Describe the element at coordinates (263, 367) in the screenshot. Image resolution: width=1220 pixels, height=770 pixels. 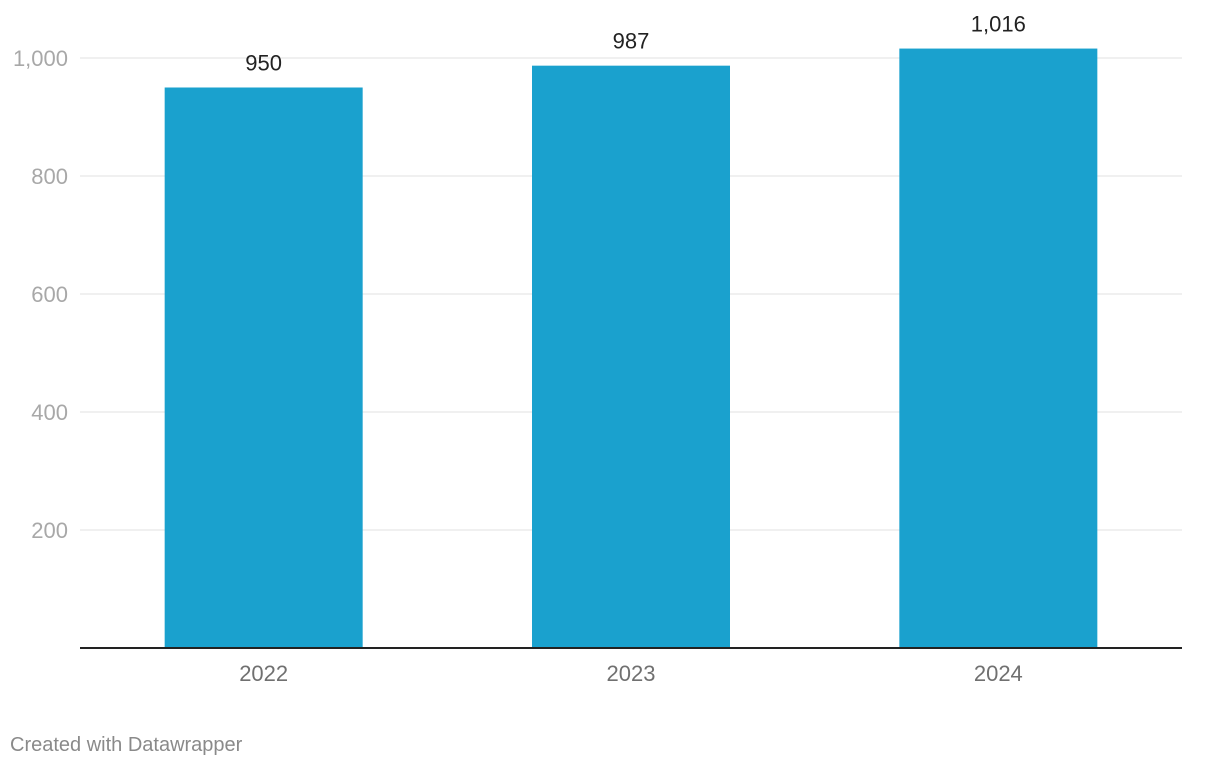
I see `bar-2022` at that location.